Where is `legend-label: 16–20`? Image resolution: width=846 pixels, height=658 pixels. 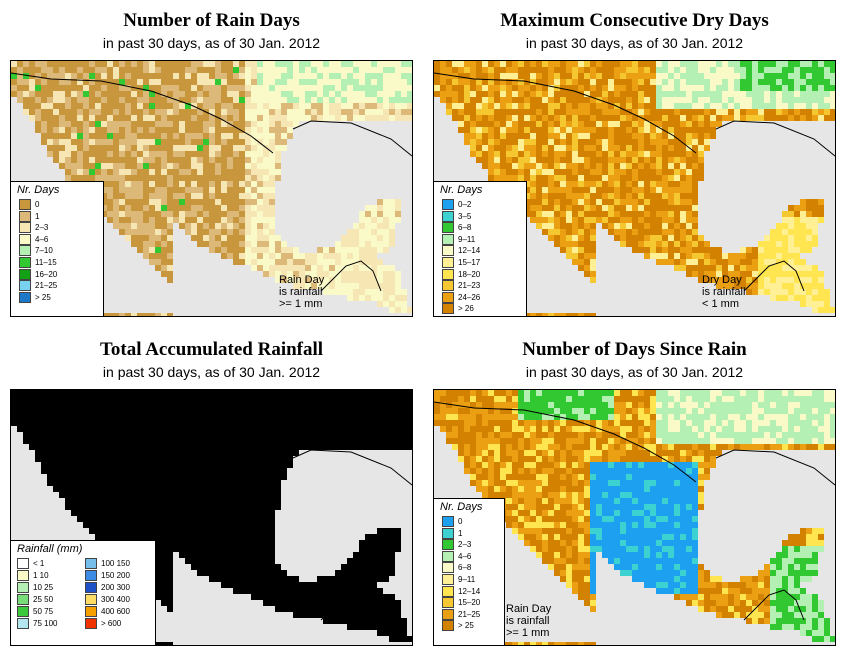
legend-label: 16–20 is located at coordinates (46, 274).